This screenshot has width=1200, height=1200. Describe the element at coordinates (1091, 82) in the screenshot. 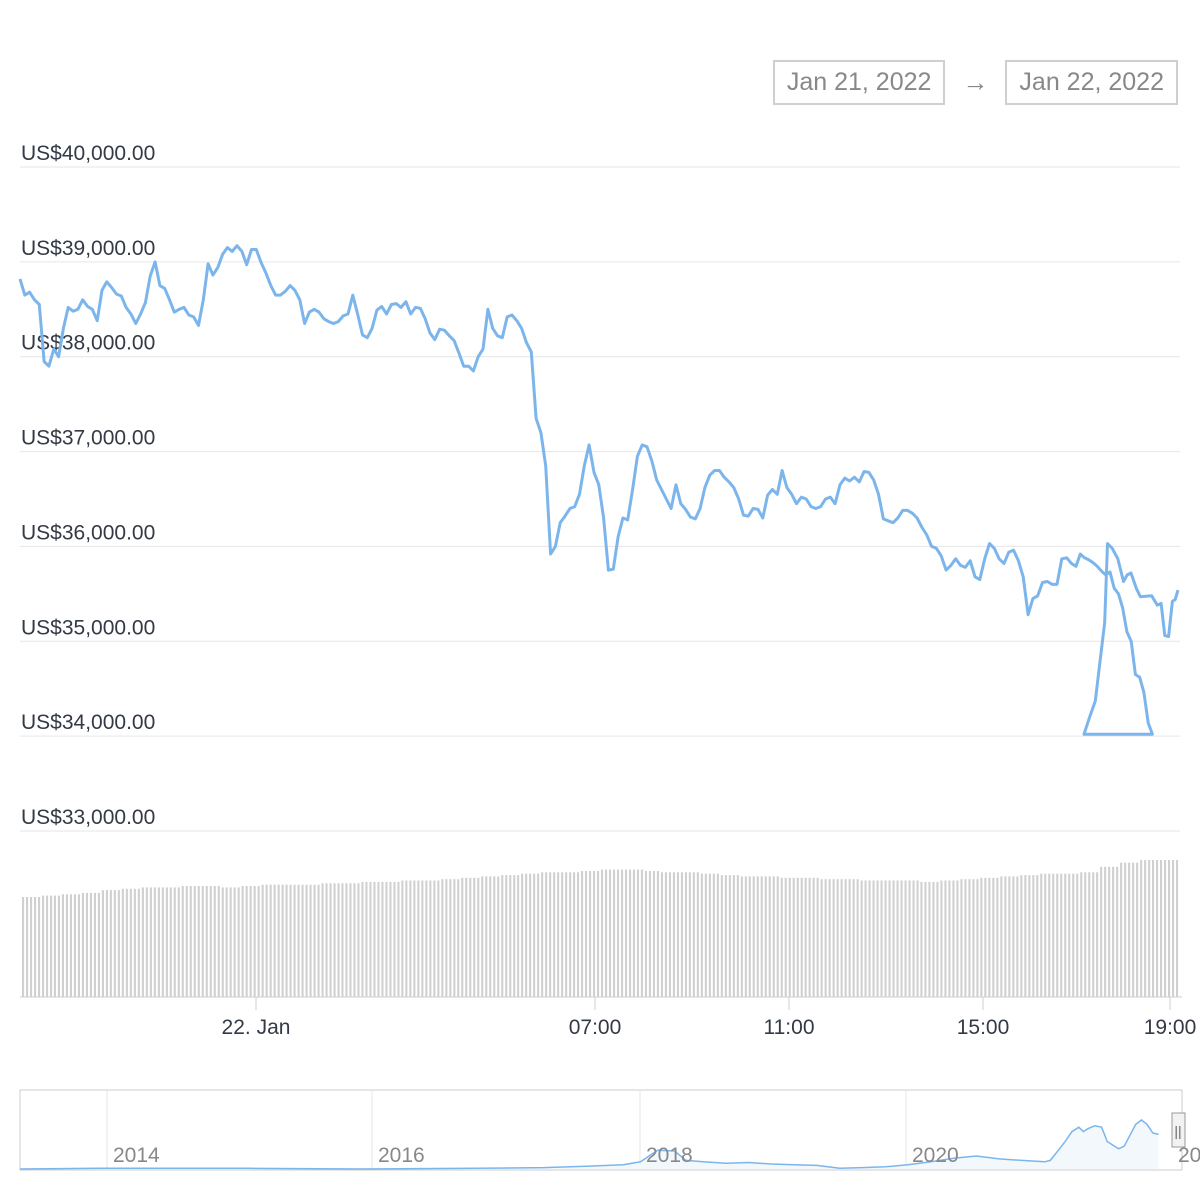

I see `range-to-input: Jan 22, 2022` at that location.